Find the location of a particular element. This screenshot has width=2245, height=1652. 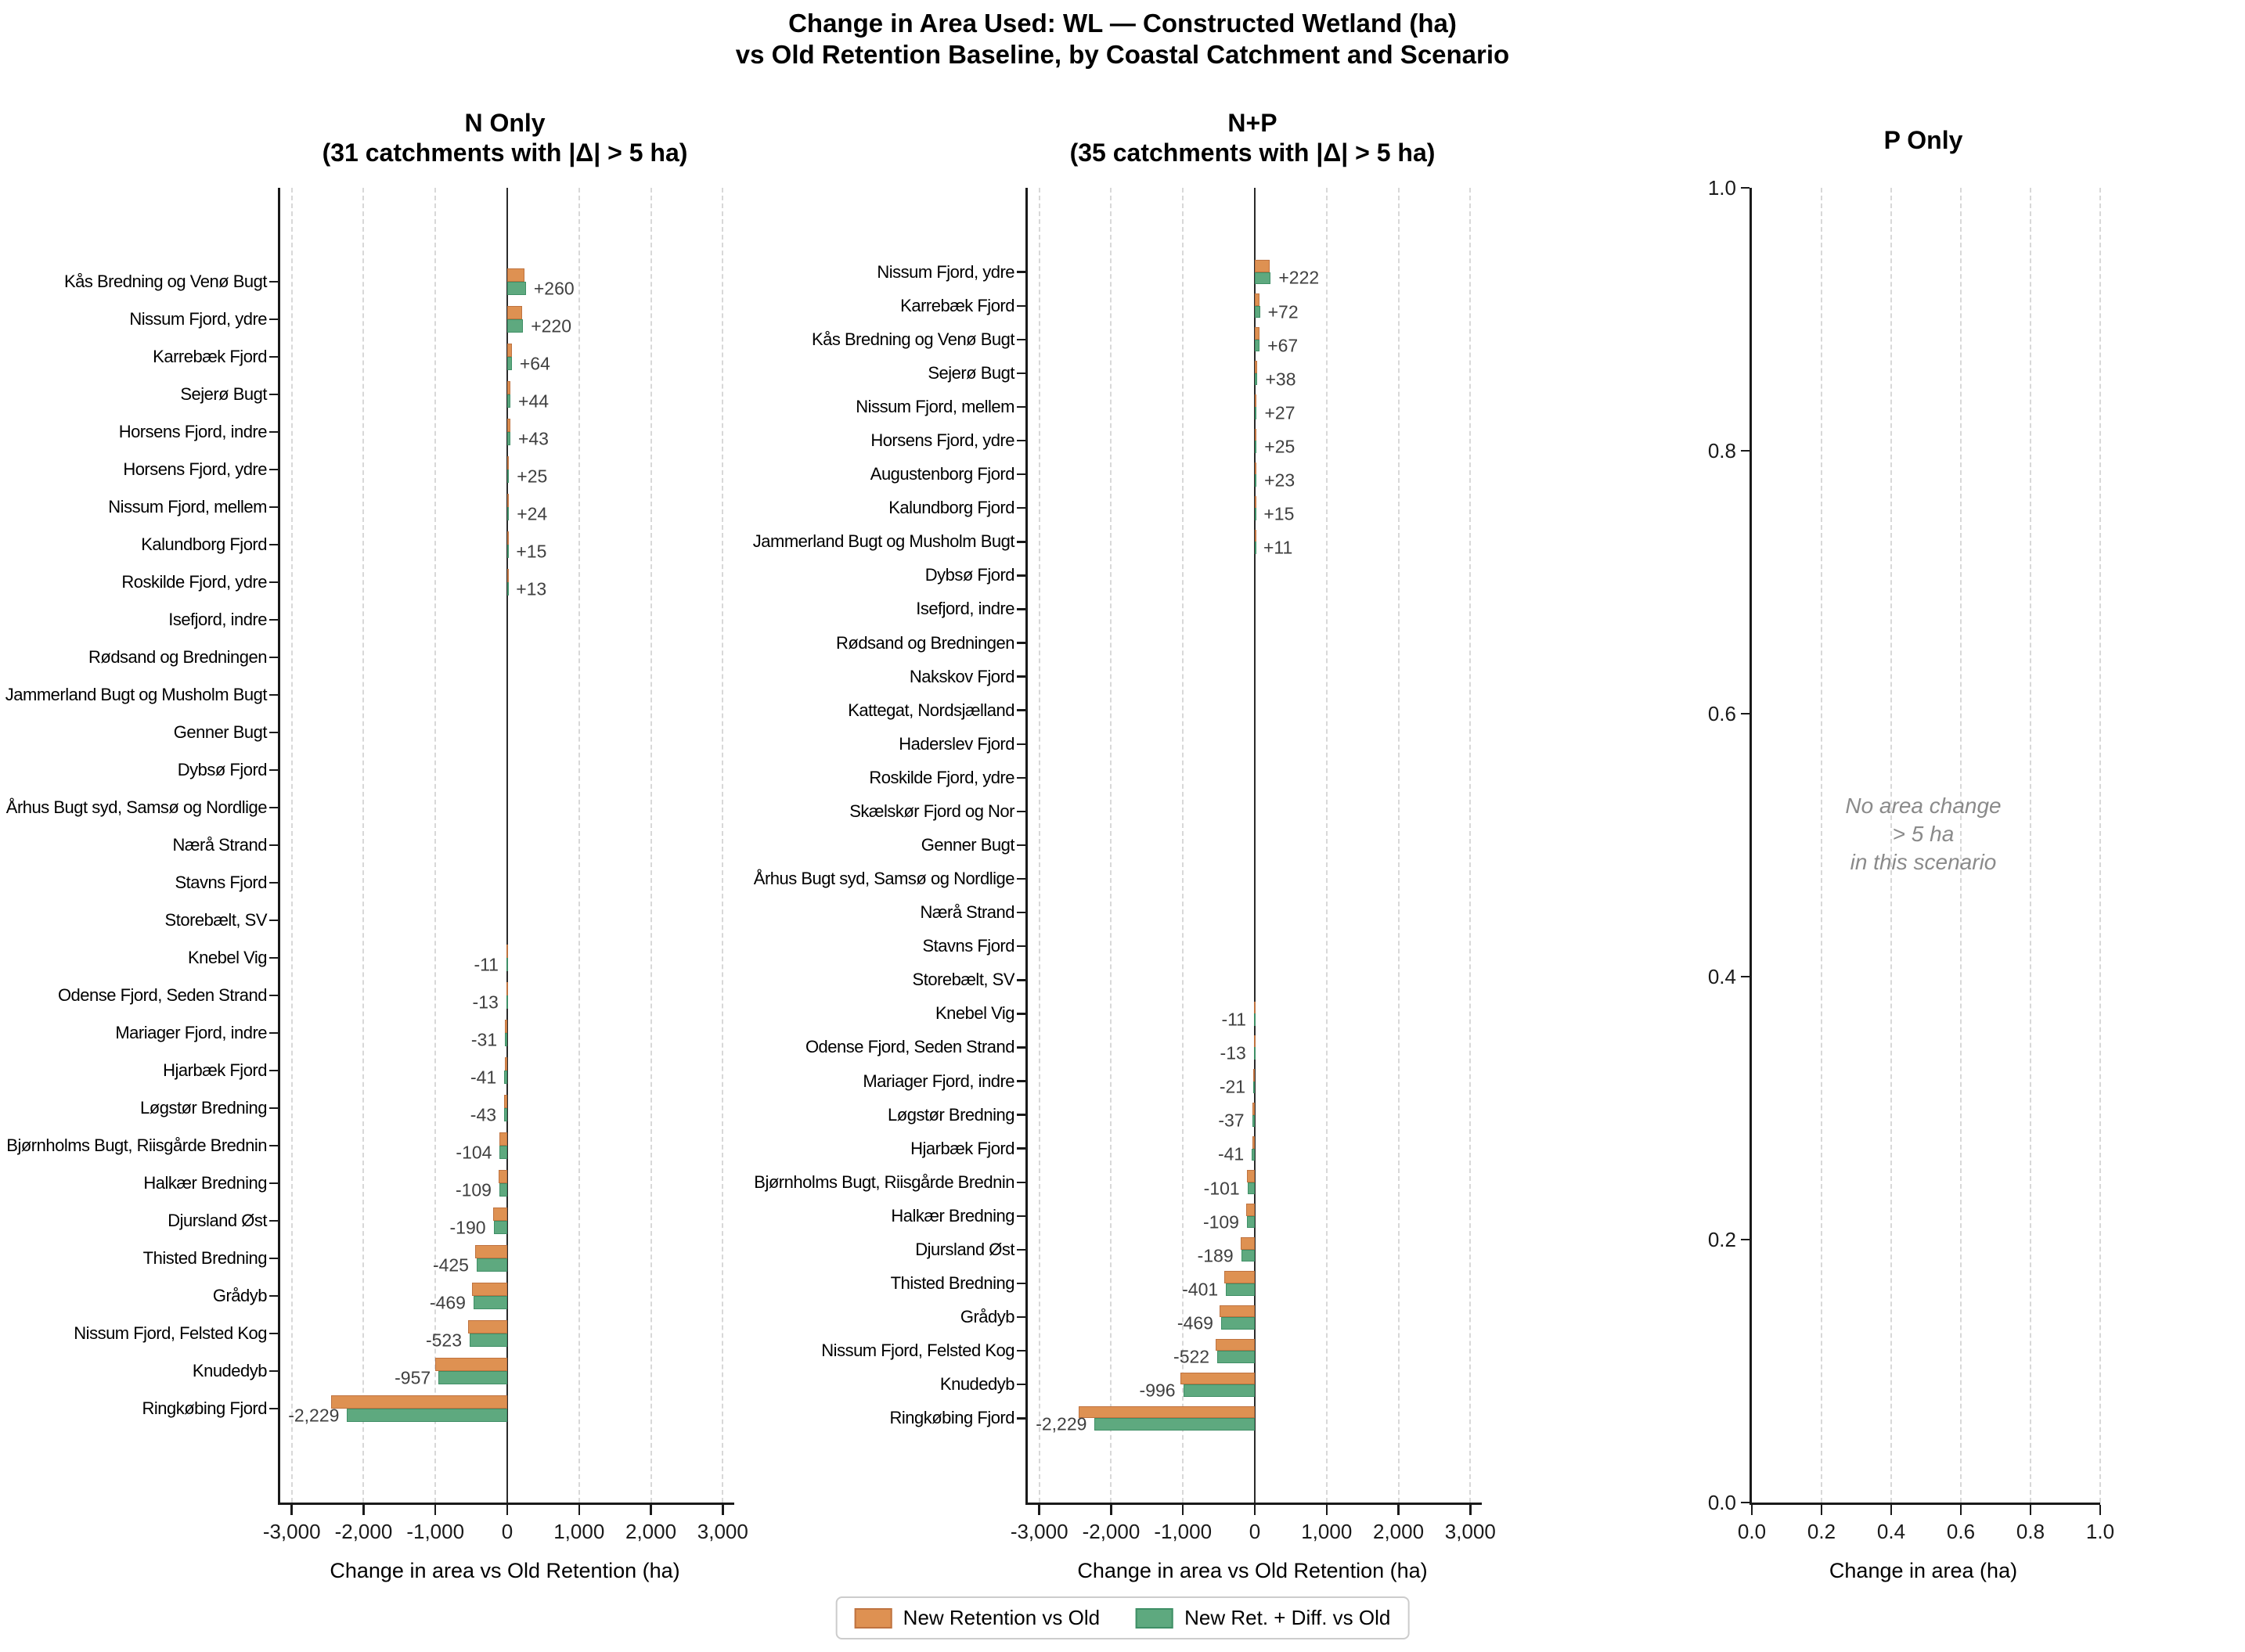

category-label: Djursland Øst is located at coordinates (964, 1249).